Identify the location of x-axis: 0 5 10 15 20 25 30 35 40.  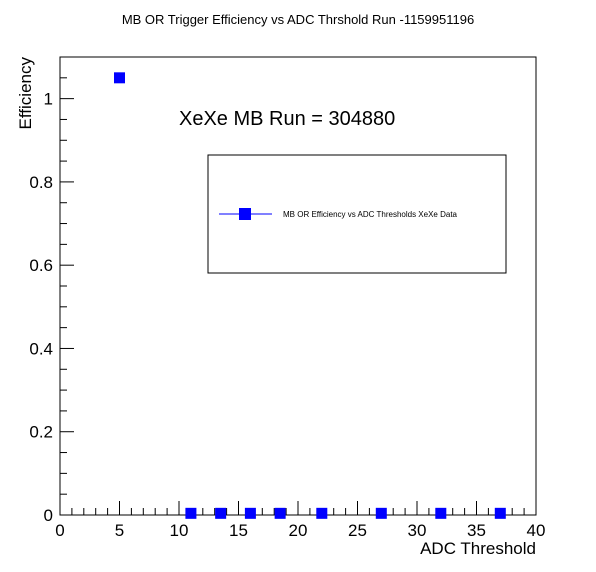
(300, 520).